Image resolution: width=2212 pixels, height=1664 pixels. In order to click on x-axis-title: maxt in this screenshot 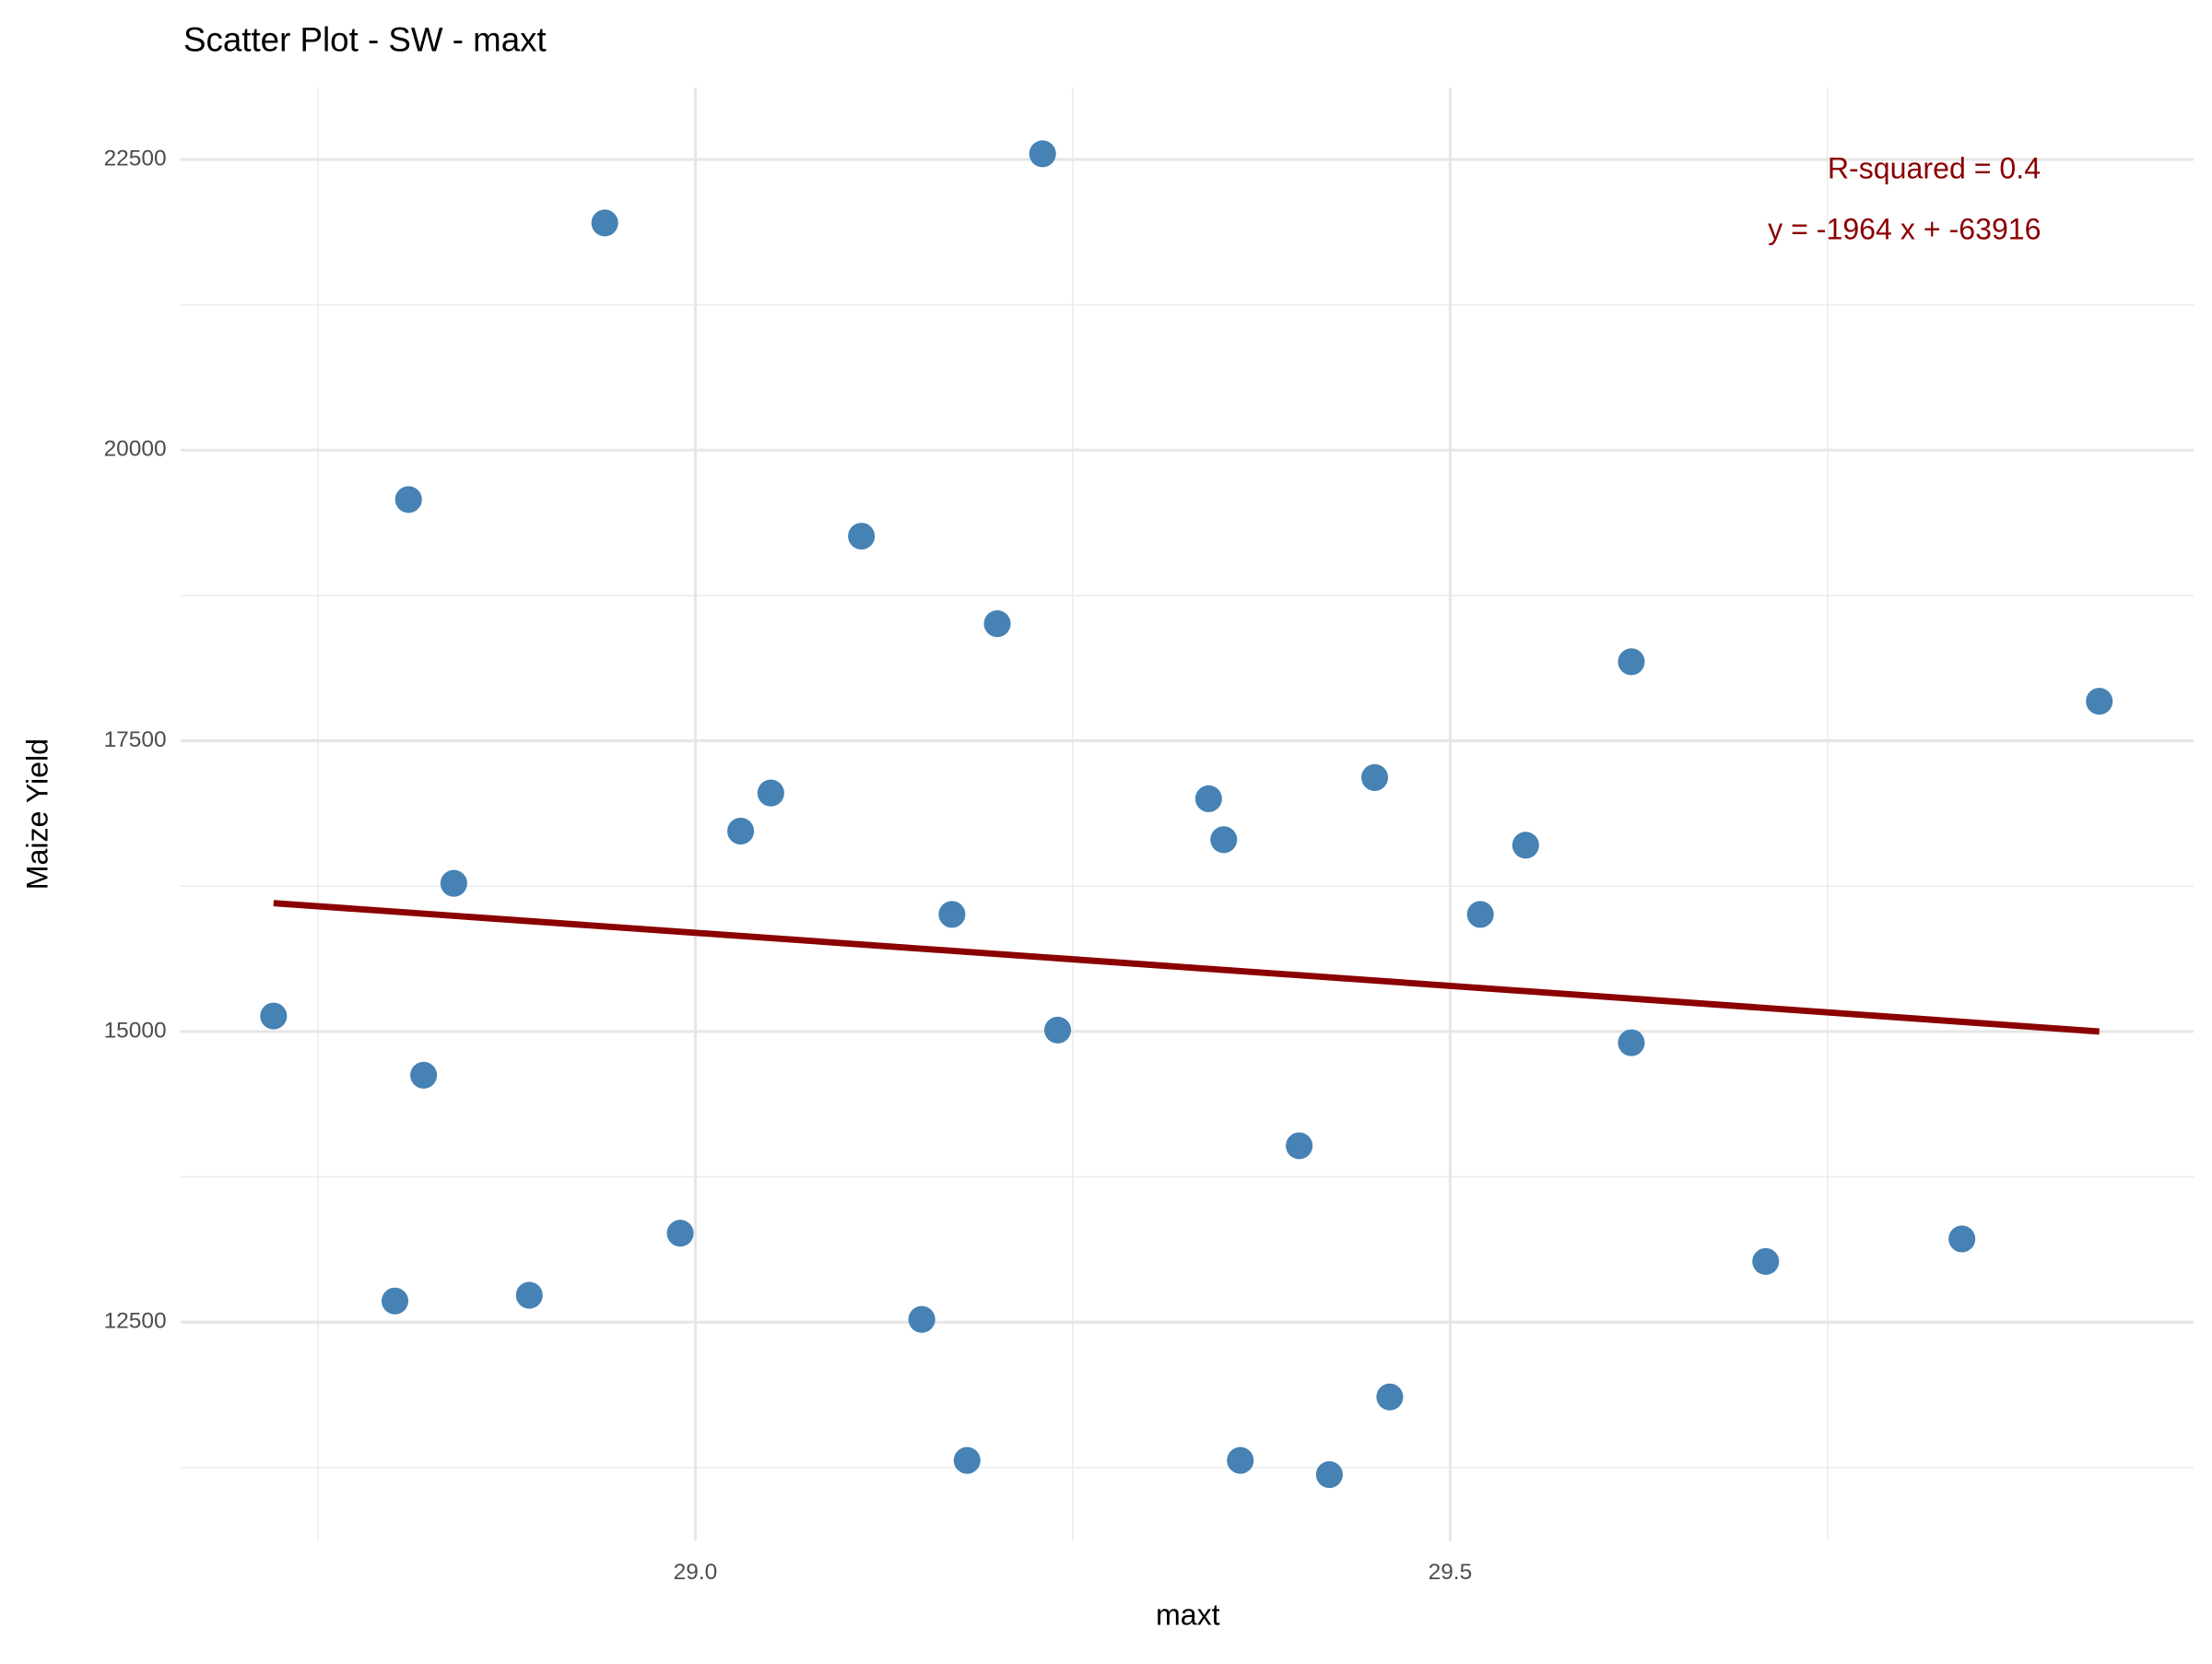, I will do `click(1188, 1615)`.